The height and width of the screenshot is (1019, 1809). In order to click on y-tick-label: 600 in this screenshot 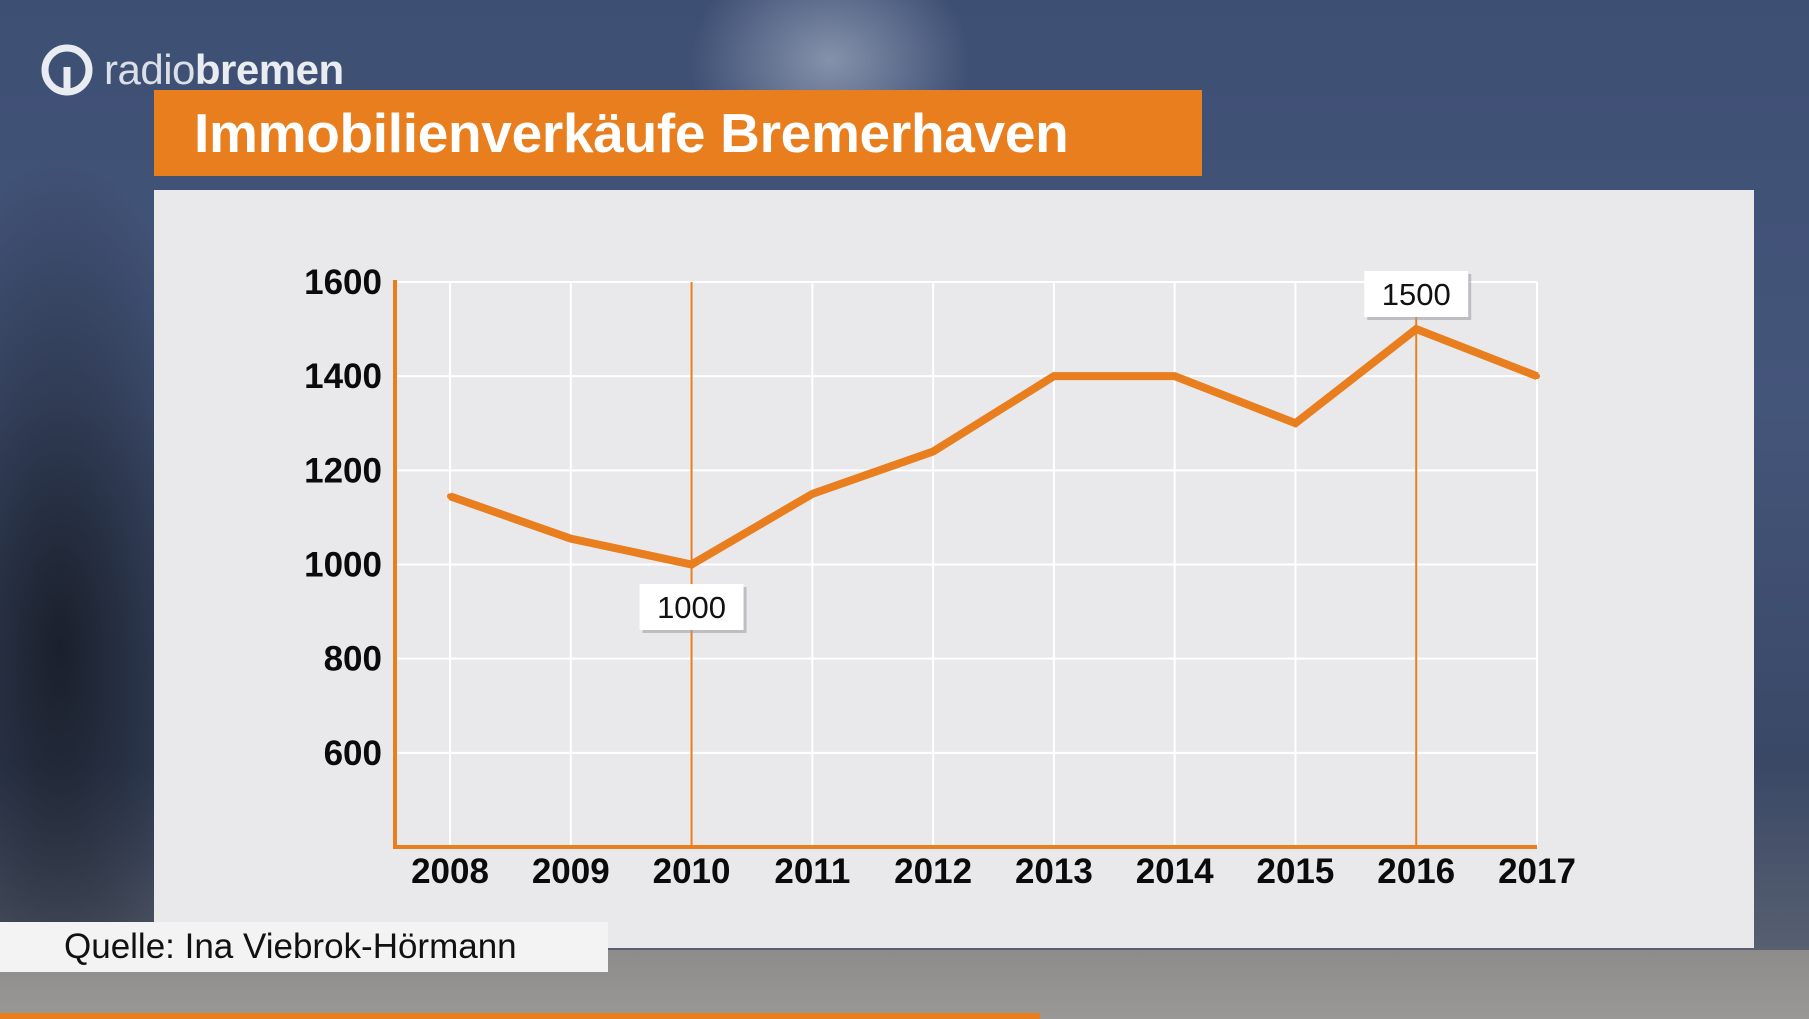, I will do `click(353, 753)`.